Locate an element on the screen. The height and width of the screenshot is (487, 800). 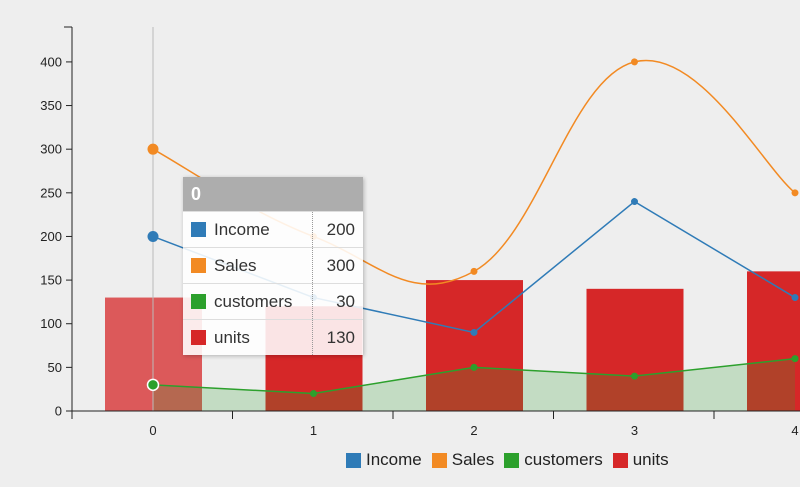
tooltip-value: 200 is located at coordinates (340, 229).